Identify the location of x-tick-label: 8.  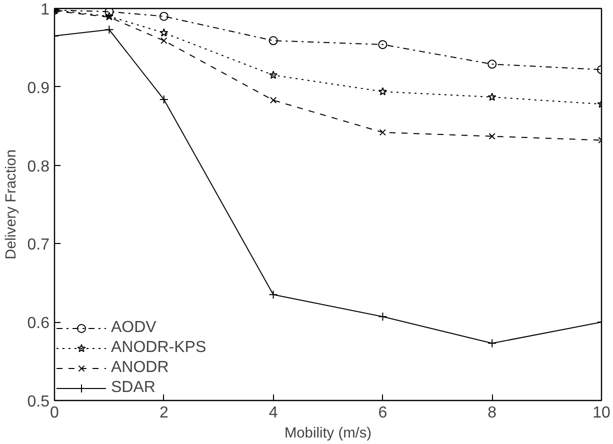
(492, 413).